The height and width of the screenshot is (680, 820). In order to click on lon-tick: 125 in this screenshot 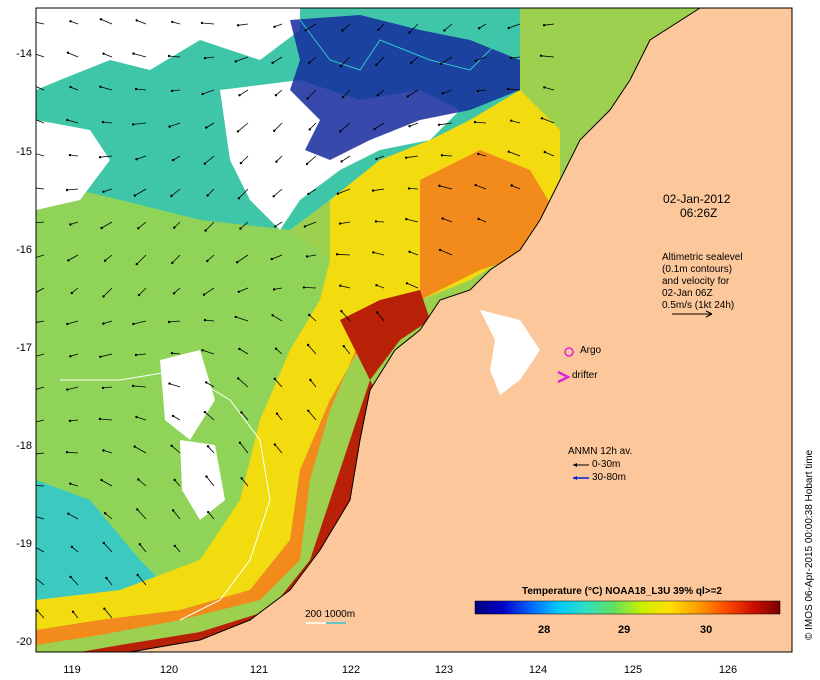, I will do `click(633, 670)`.